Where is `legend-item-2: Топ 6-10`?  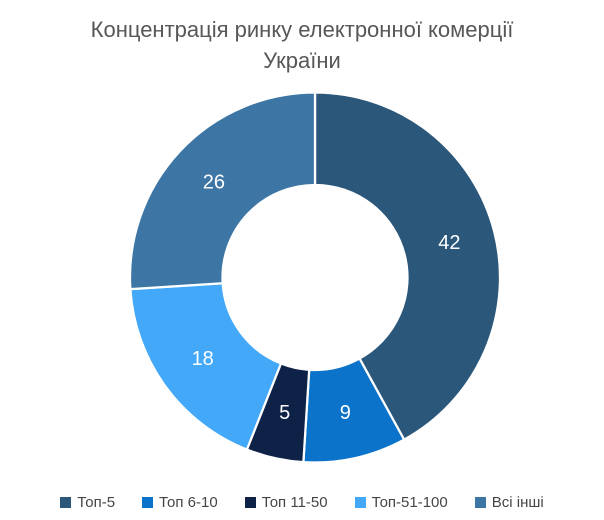 legend-item-2: Топ 6-10 is located at coordinates (180, 502).